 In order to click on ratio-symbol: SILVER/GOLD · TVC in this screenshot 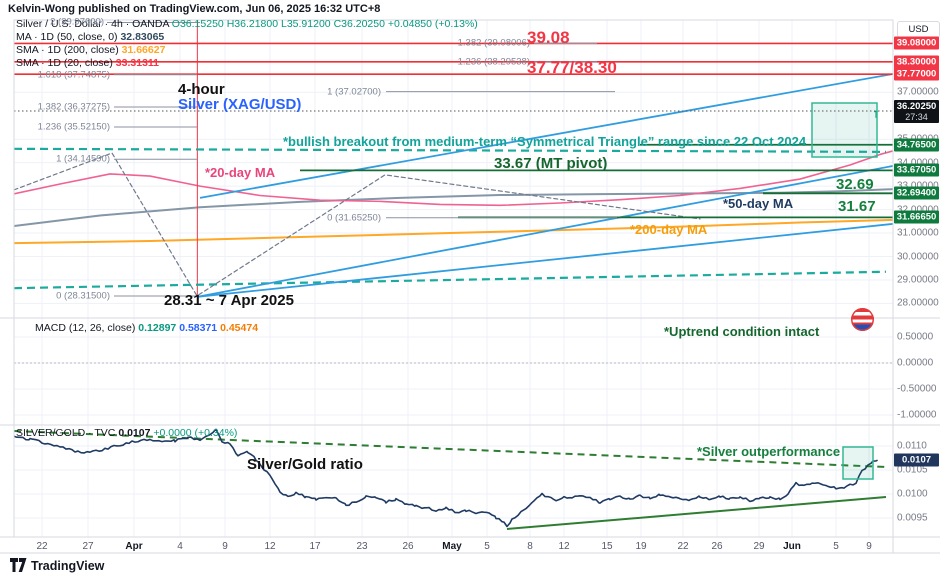, I will do `click(66, 433)`.